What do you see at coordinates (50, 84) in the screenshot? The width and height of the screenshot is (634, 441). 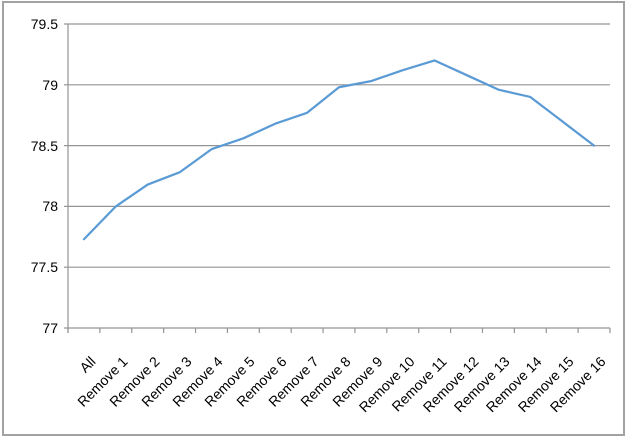 I see `y-axis-label: 79` at bounding box center [50, 84].